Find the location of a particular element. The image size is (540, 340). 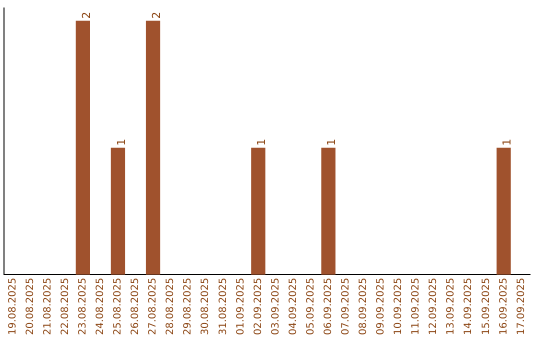

x-tick-label: 14.09.2025 is located at coordinates (468, 307).